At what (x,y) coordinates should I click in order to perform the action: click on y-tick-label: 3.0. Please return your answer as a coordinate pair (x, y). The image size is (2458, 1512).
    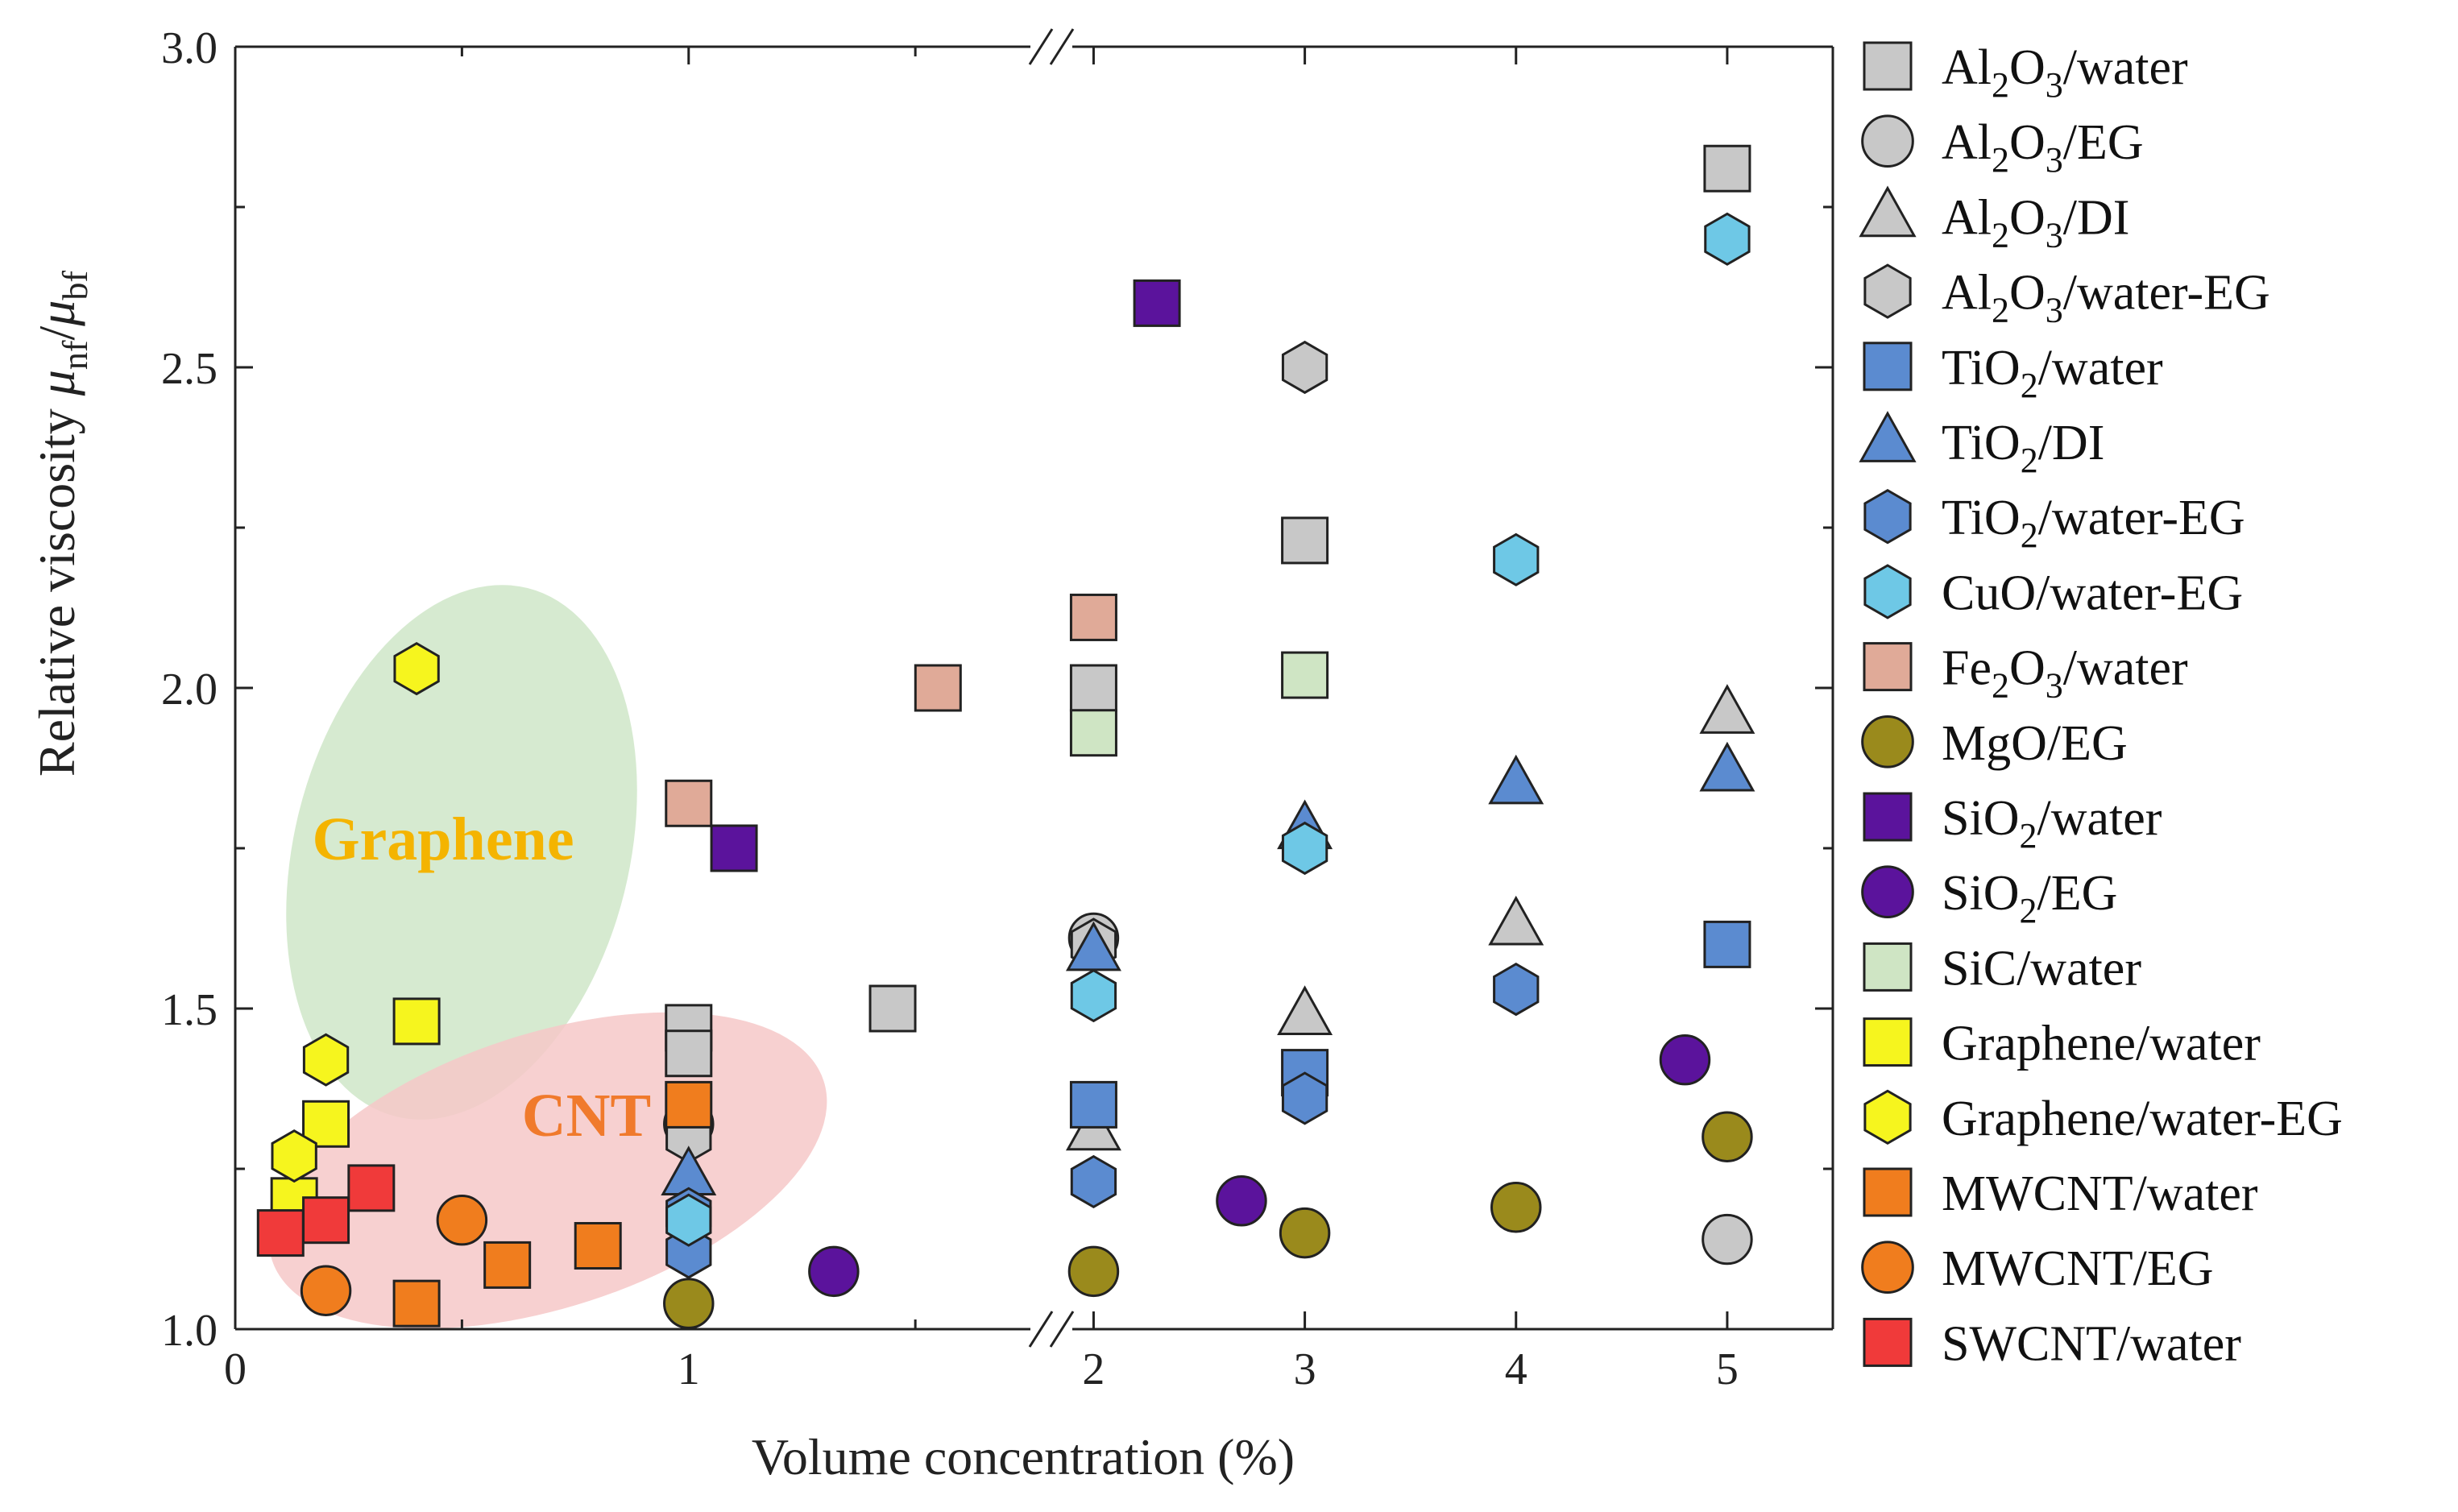
    Looking at the image, I should click on (189, 48).